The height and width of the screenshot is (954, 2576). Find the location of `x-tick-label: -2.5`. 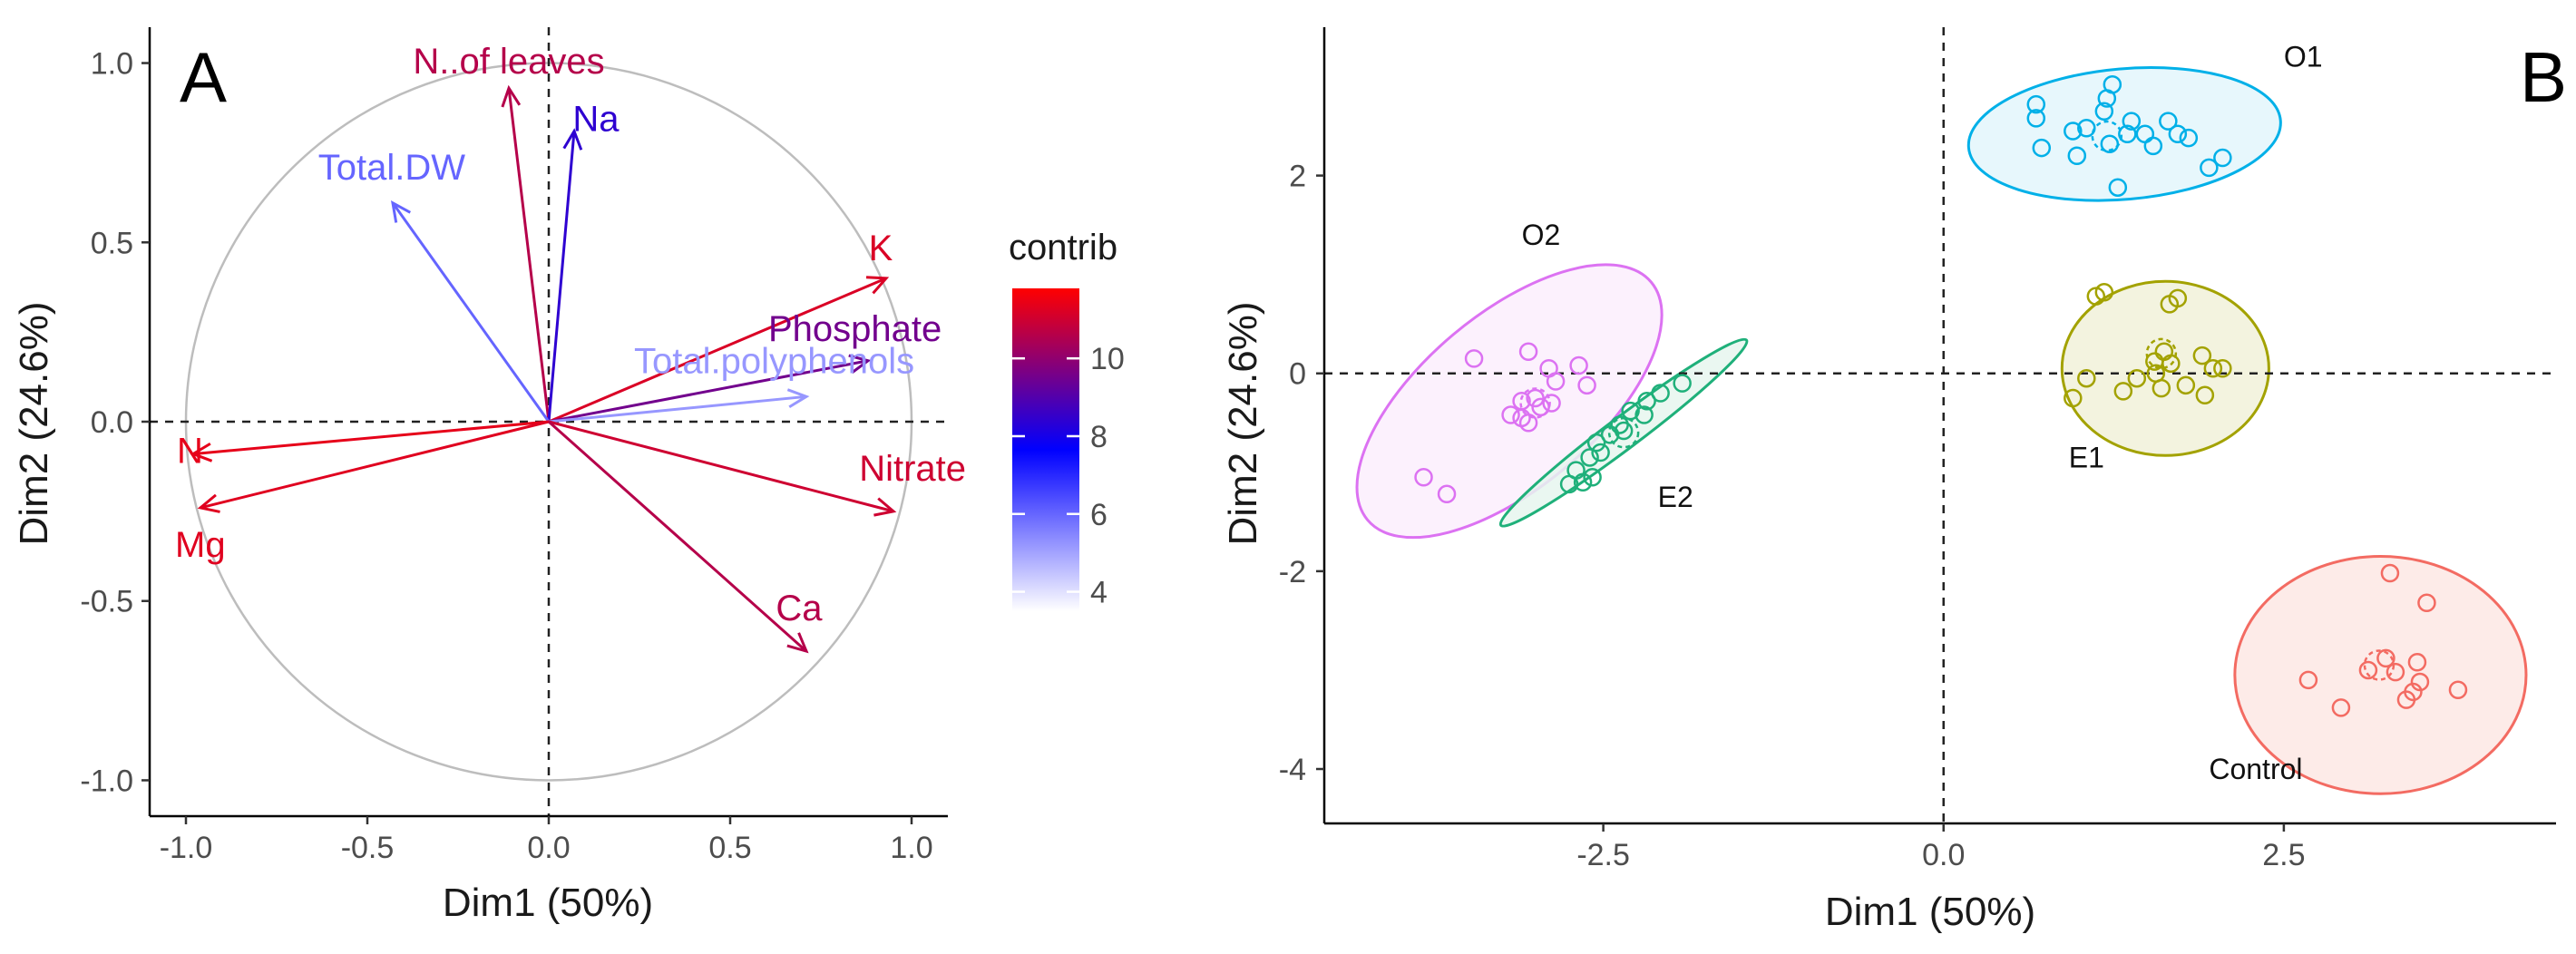

x-tick-label: -2.5 is located at coordinates (1603, 855).